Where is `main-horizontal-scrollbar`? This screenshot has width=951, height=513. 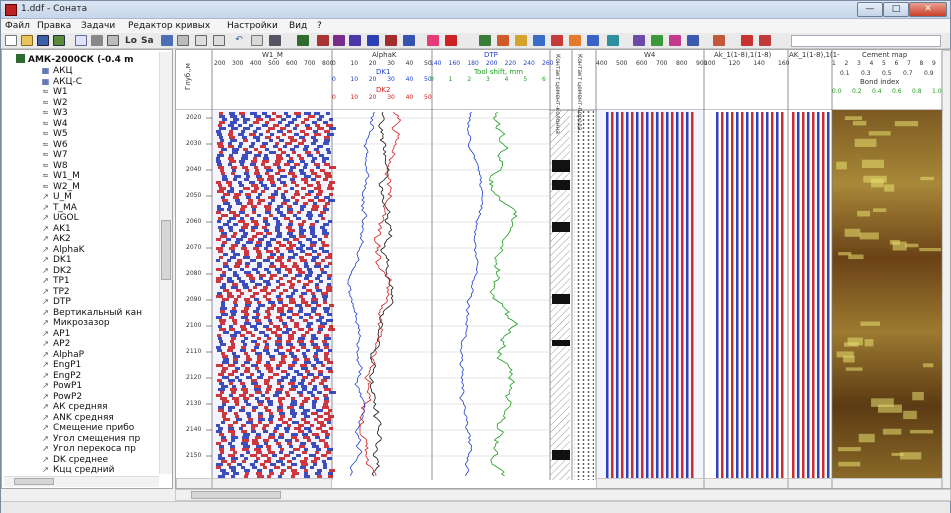
main-horizontal-scrollbar is located at coordinates (563, 495).